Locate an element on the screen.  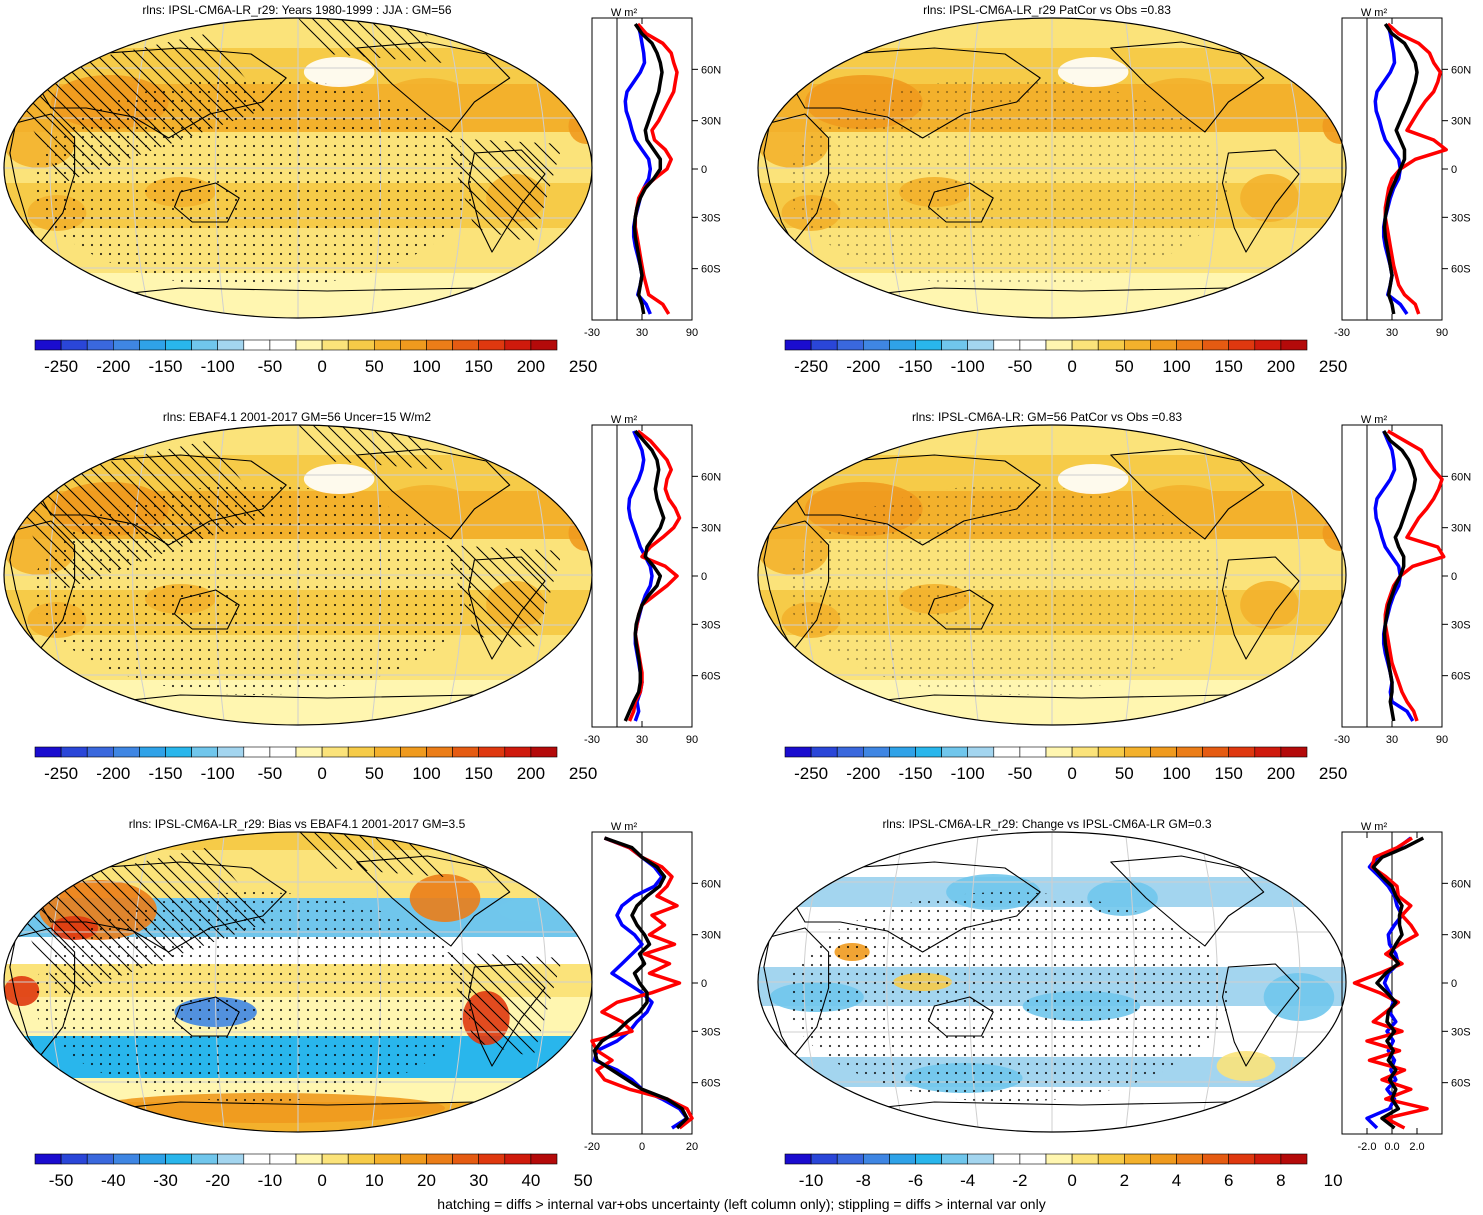
colorbar-label: -6 is located at coordinates (915, 1180).